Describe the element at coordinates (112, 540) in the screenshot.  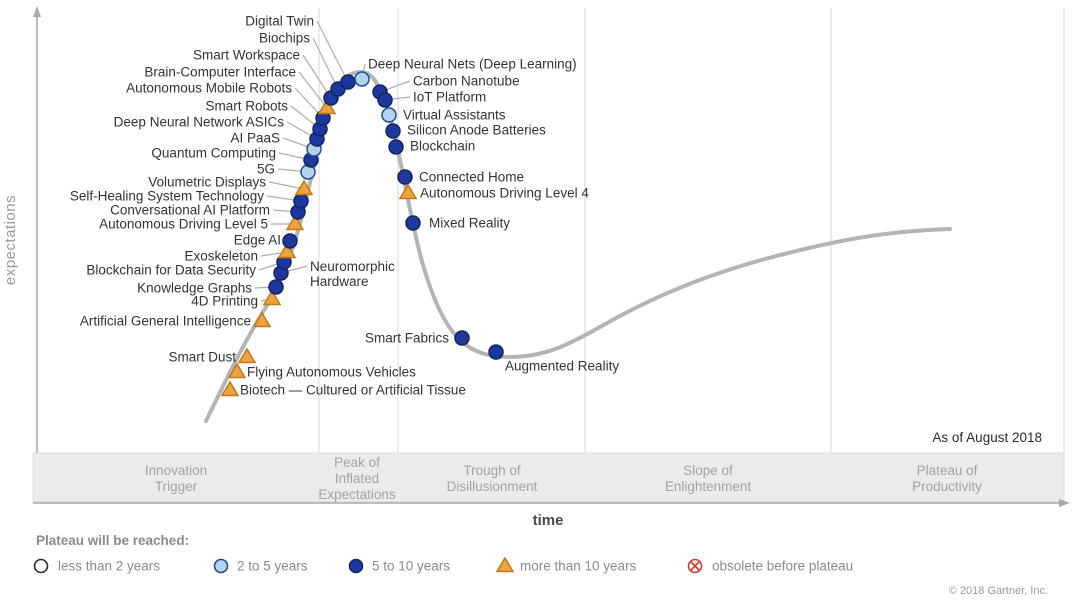
I see `legend-title: Plateau will be reached:` at that location.